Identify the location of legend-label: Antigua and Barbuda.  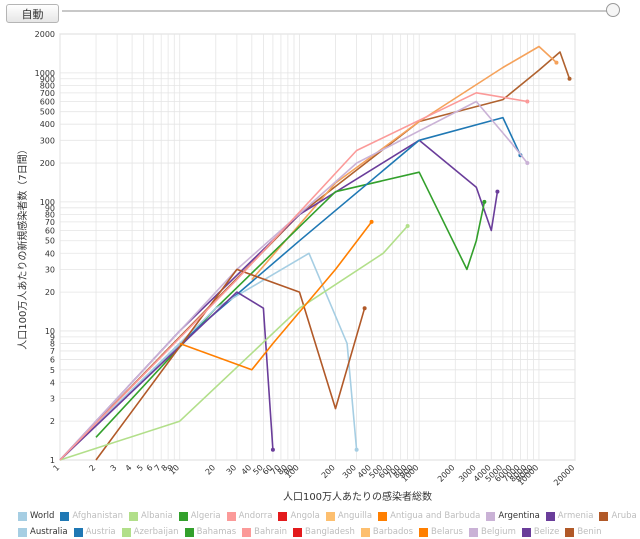
(435, 516).